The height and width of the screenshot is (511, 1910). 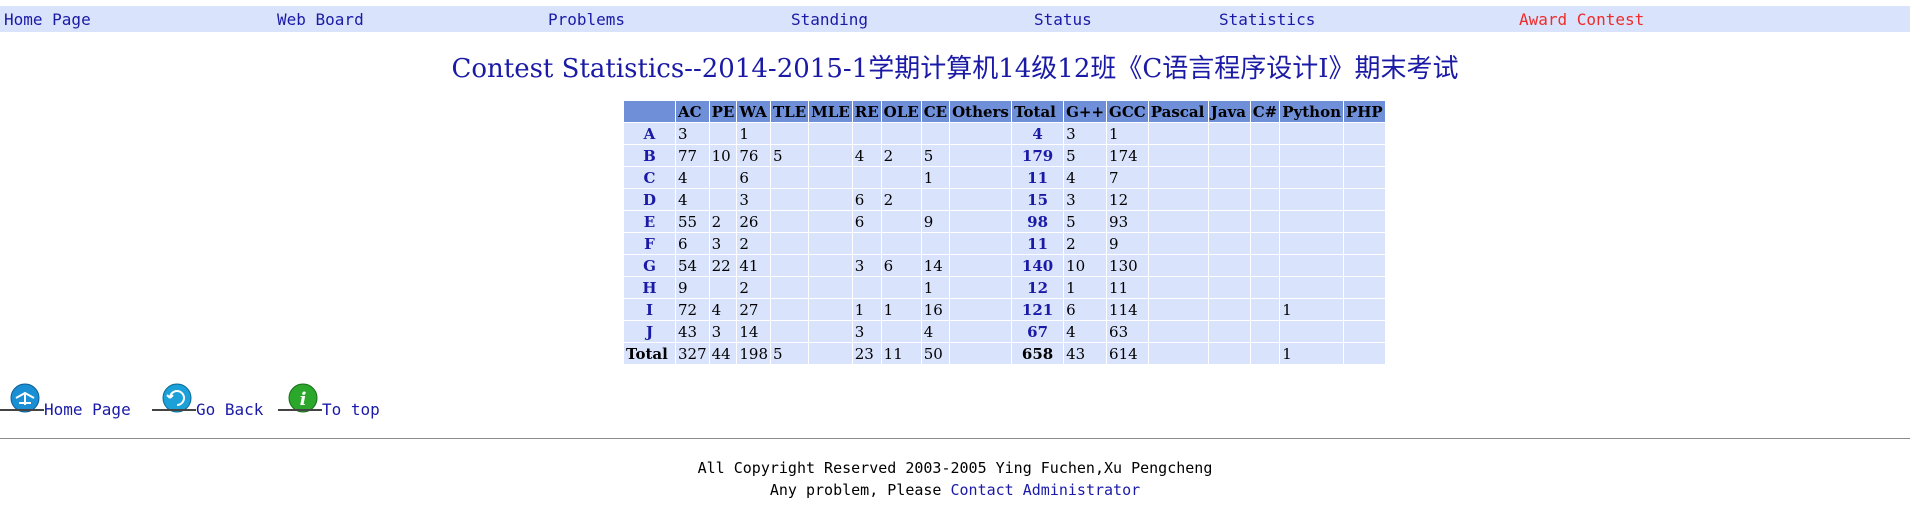 I want to click on problem-id-link: B, so click(x=649, y=155).